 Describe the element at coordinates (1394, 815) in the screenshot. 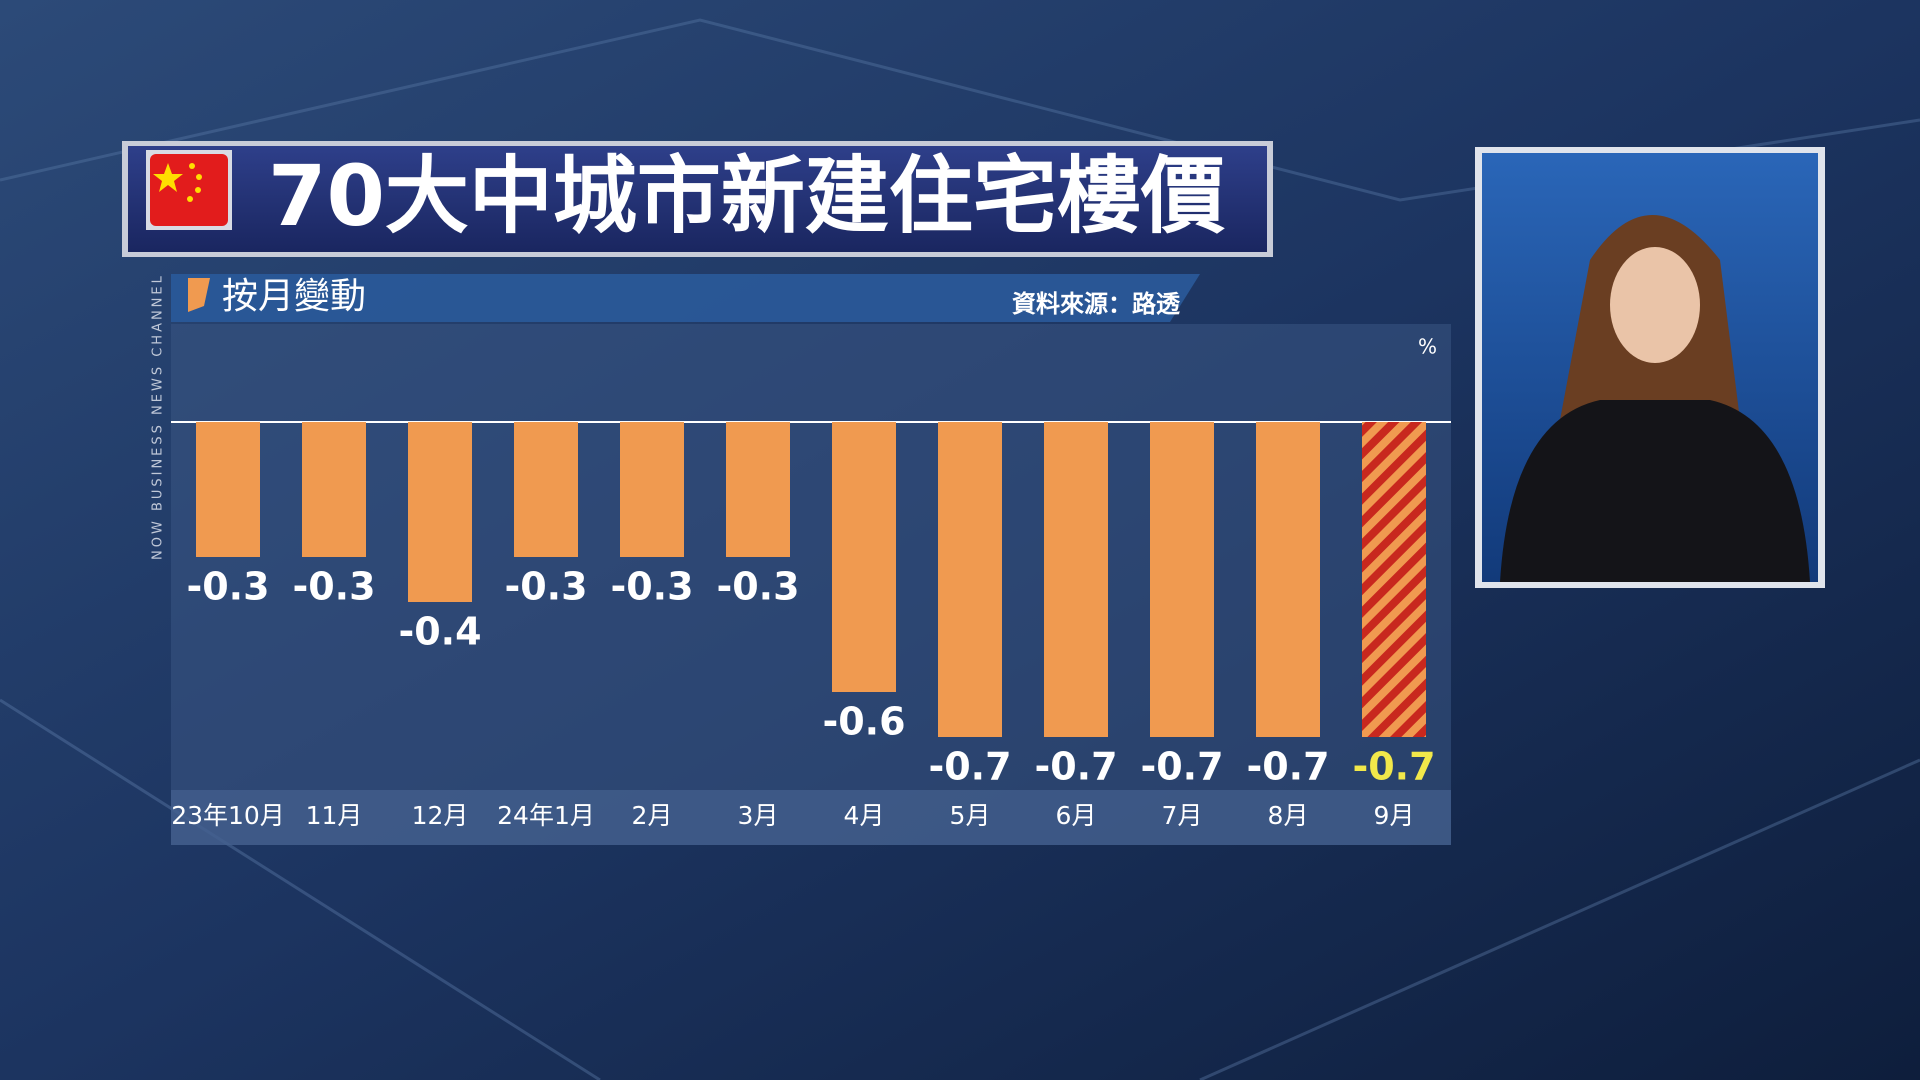

I see `x-tick-label: 9月` at that location.